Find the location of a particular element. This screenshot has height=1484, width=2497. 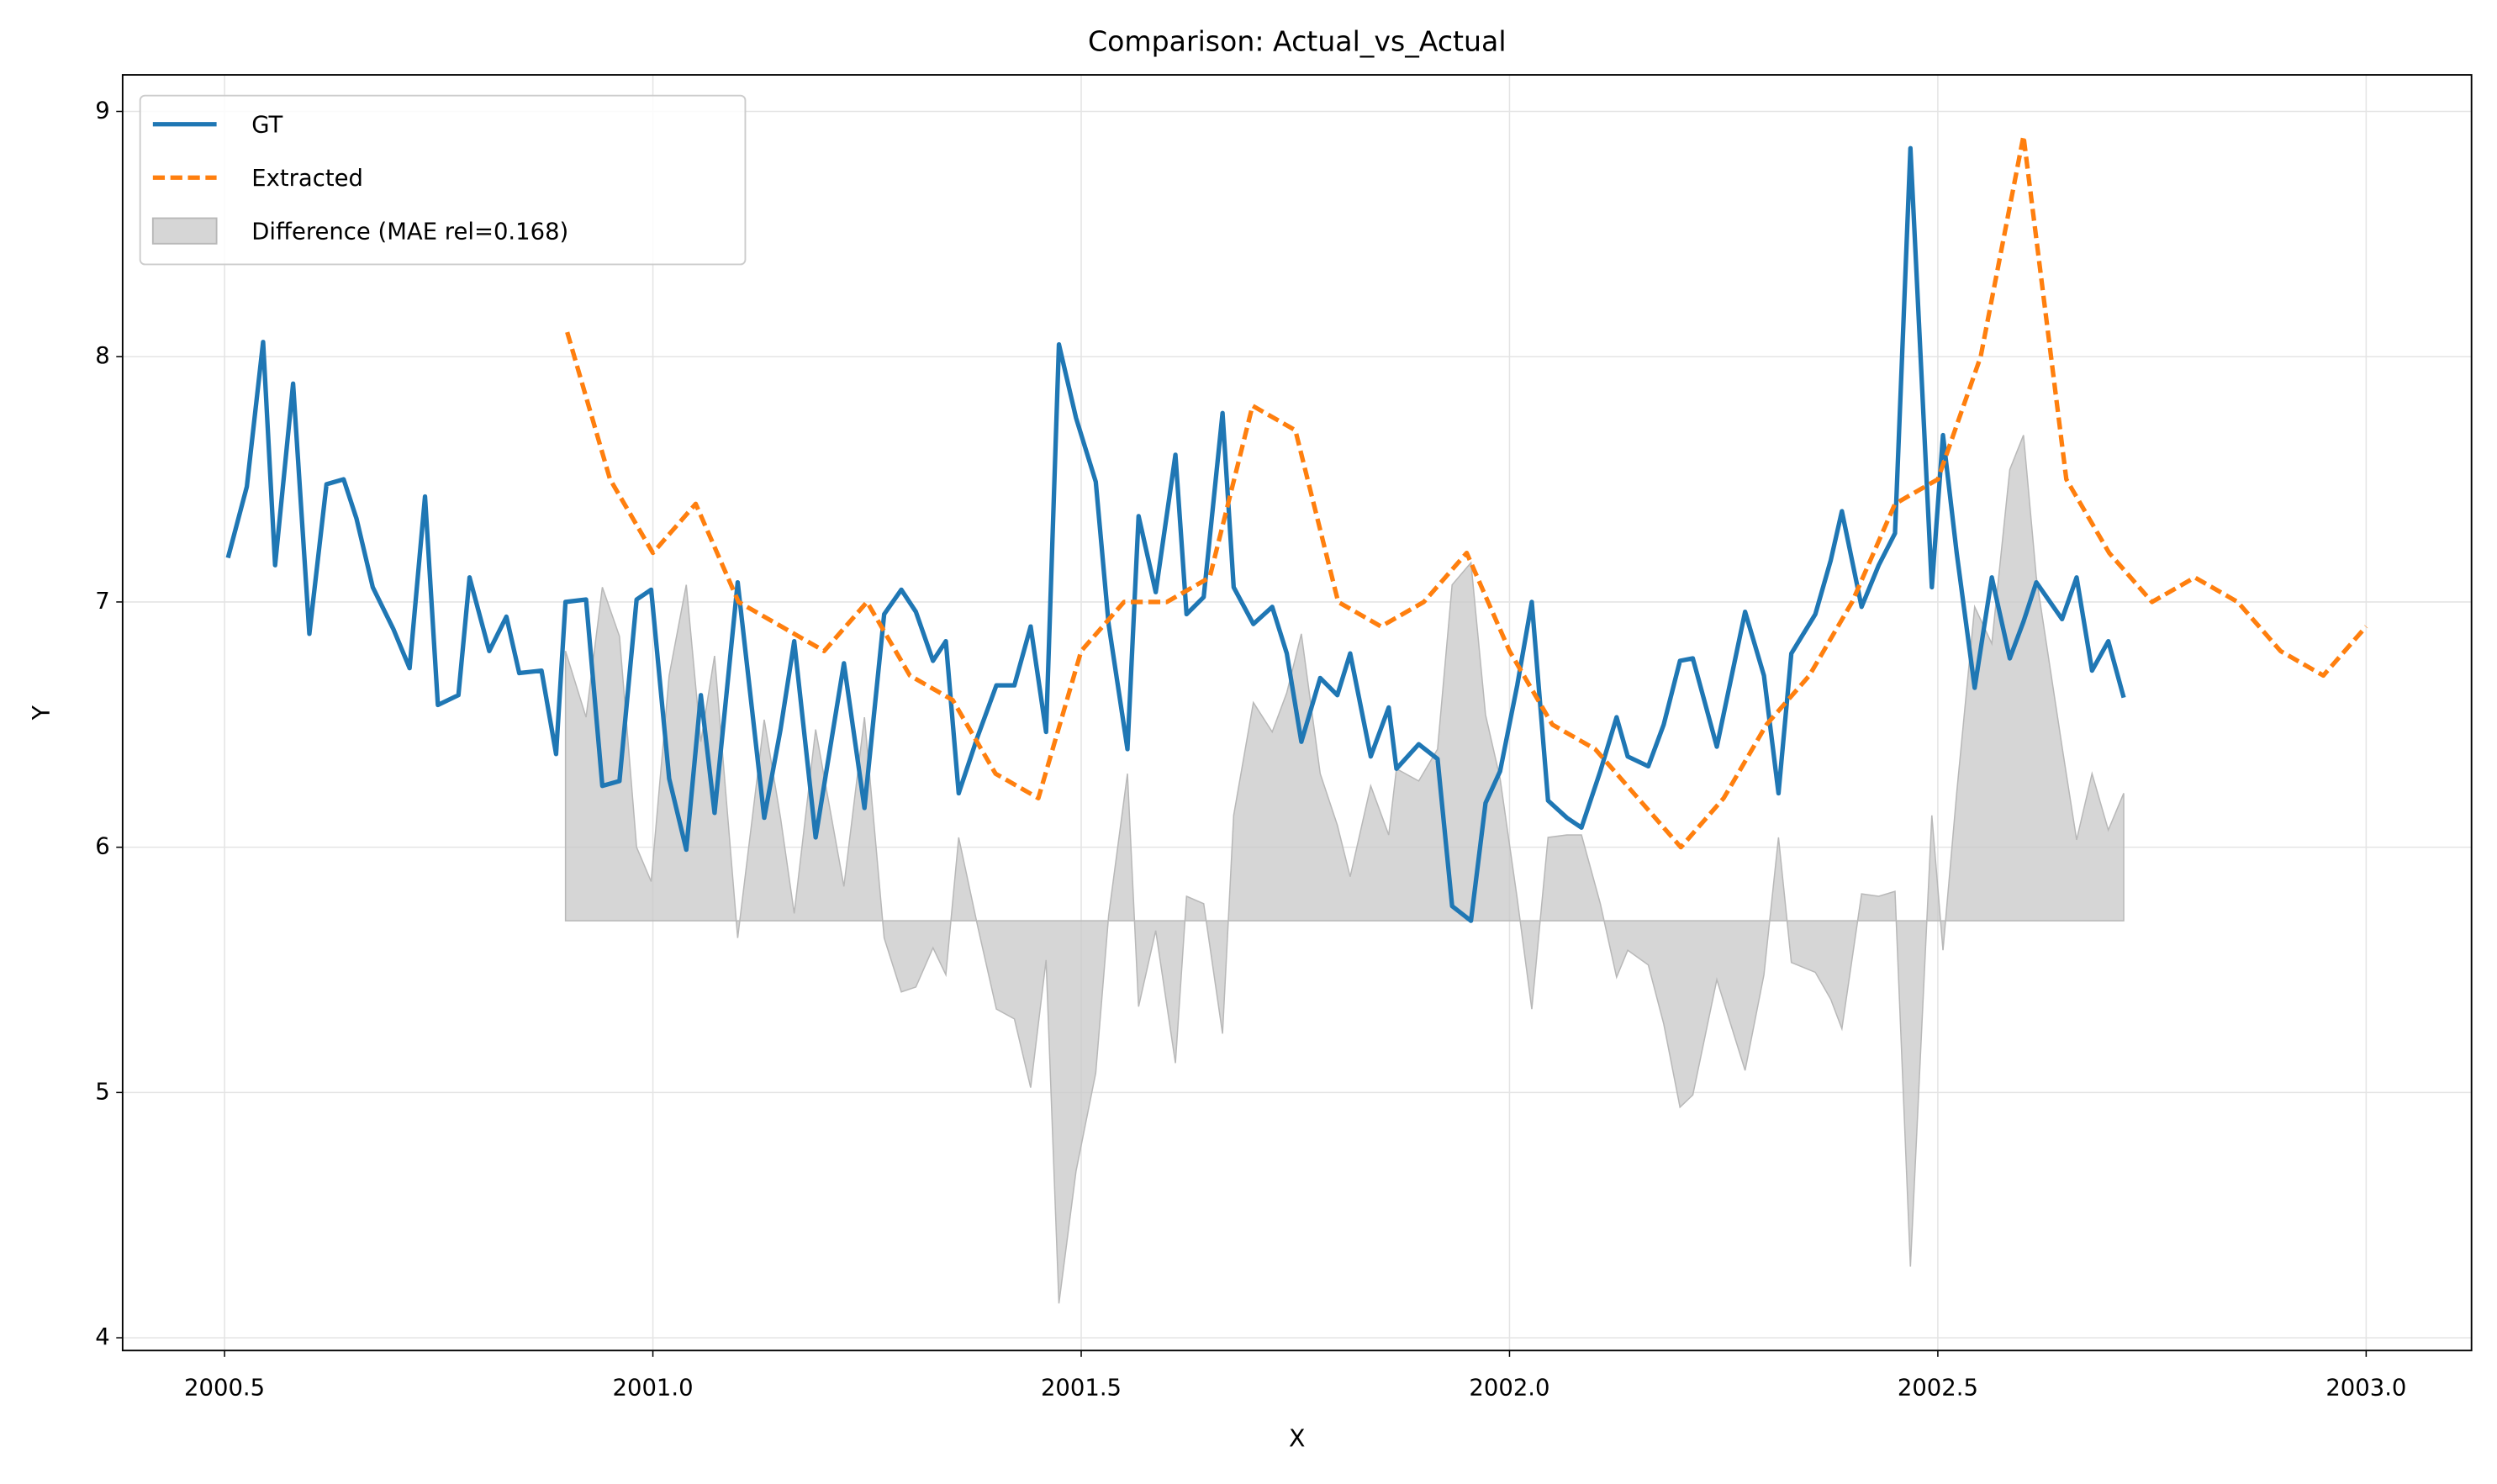

x-tick-label: 2002.0 is located at coordinates (1509, 1389).